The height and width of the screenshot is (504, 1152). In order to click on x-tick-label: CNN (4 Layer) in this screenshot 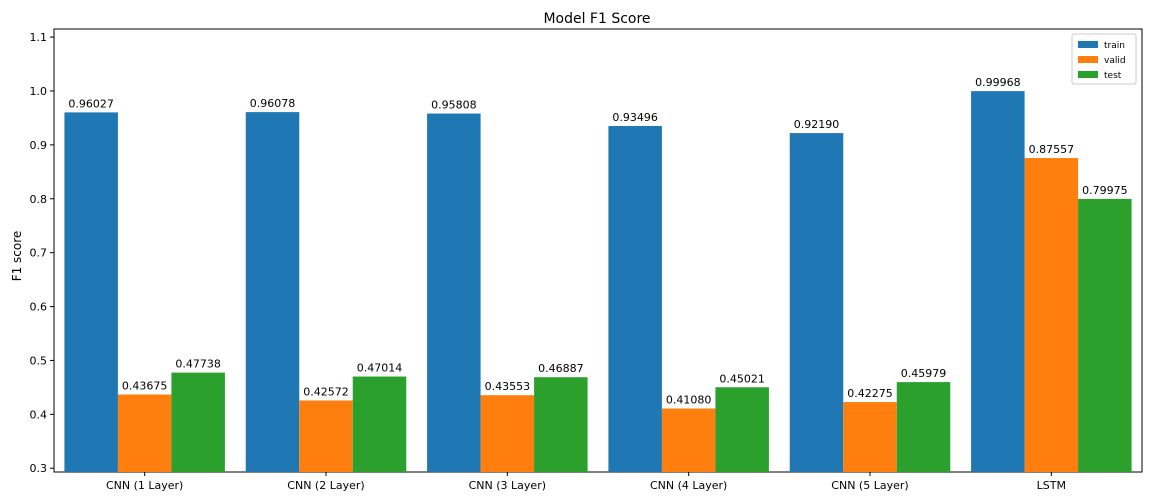, I will do `click(688, 485)`.